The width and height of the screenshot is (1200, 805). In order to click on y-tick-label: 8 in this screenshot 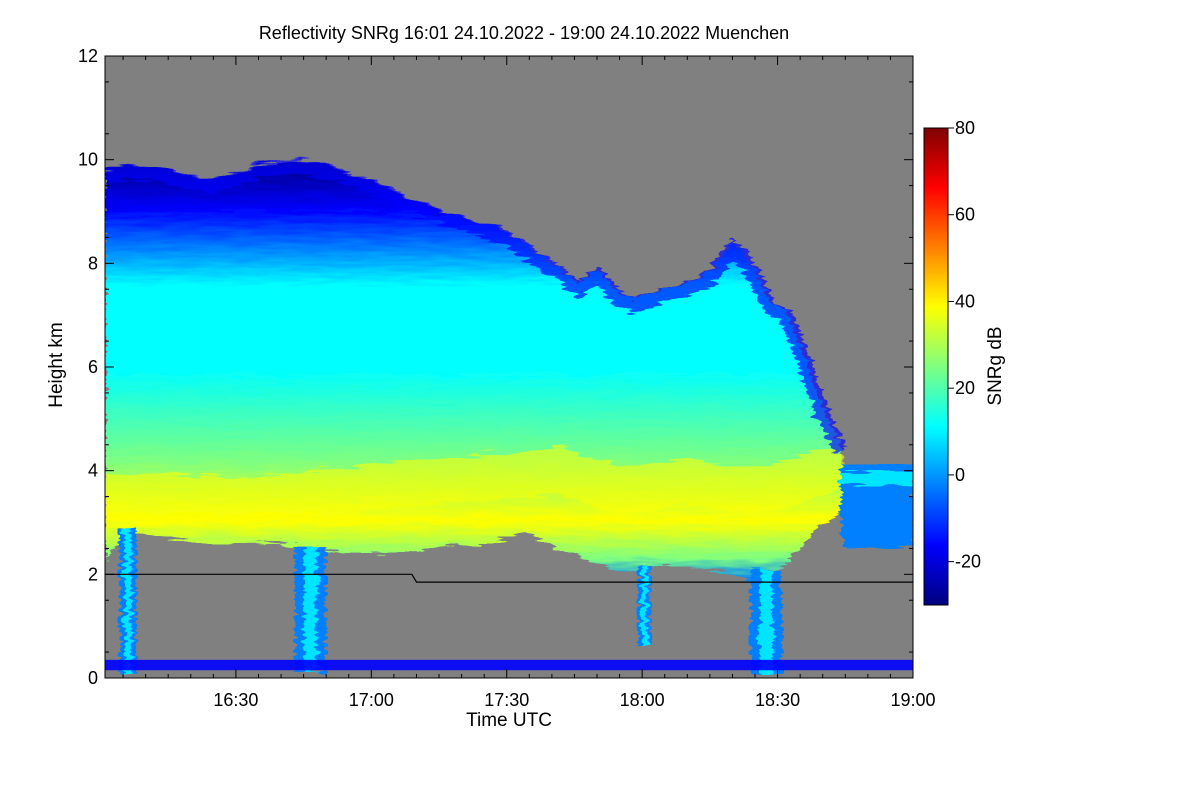, I will do `click(93, 263)`.